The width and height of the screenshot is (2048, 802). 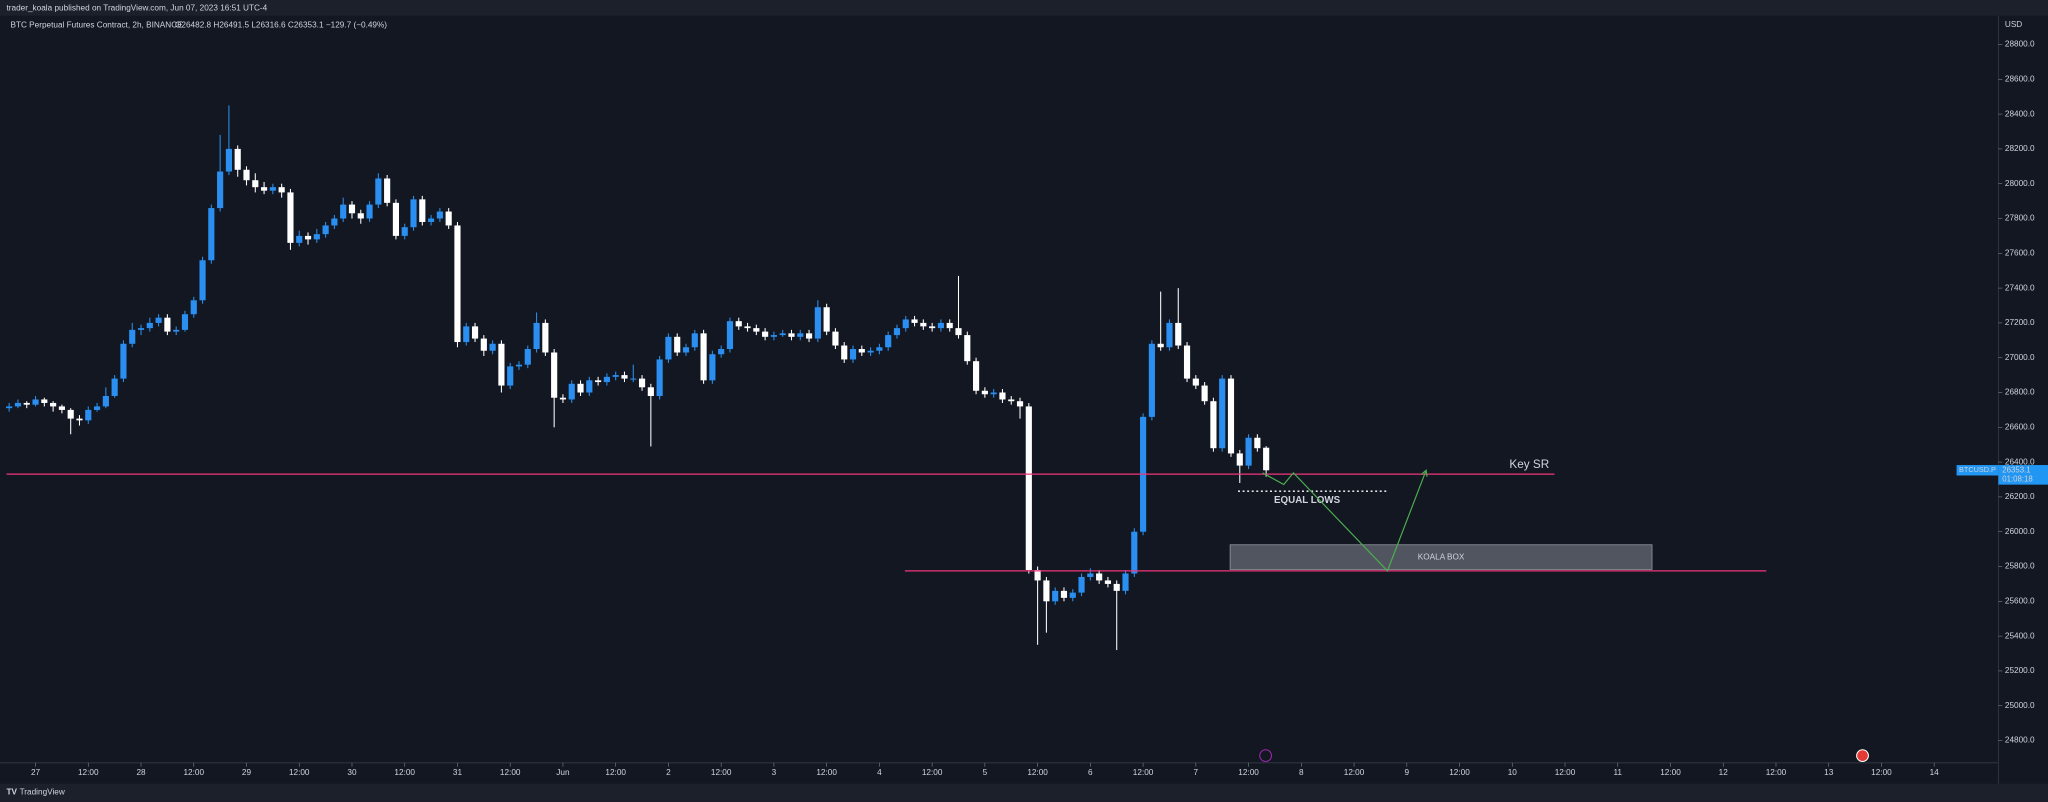 I want to click on x-tick-label: 30, so click(x=352, y=772).